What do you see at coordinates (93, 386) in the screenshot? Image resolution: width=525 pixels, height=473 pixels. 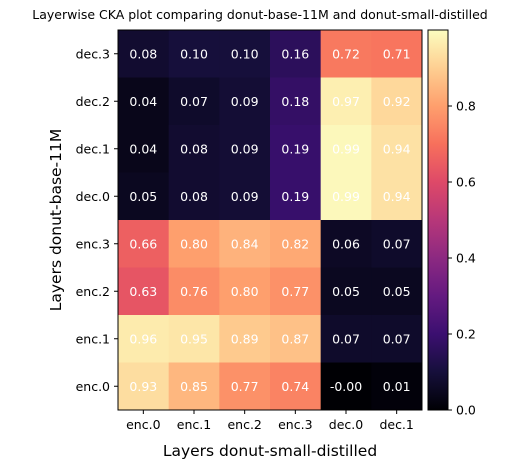 I see `y-tick-label-7: enc.0` at bounding box center [93, 386].